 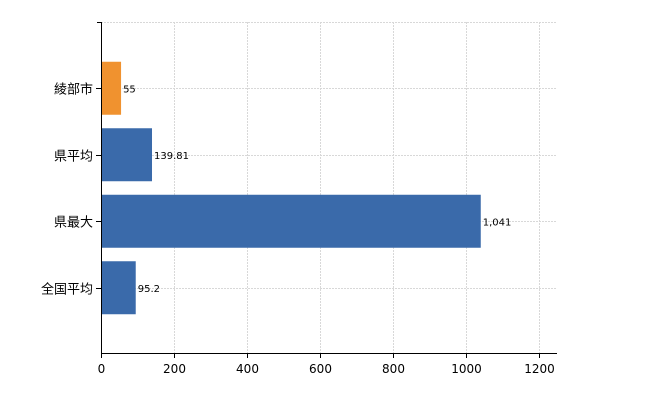 I want to click on x-tick-label: 600, so click(x=320, y=369).